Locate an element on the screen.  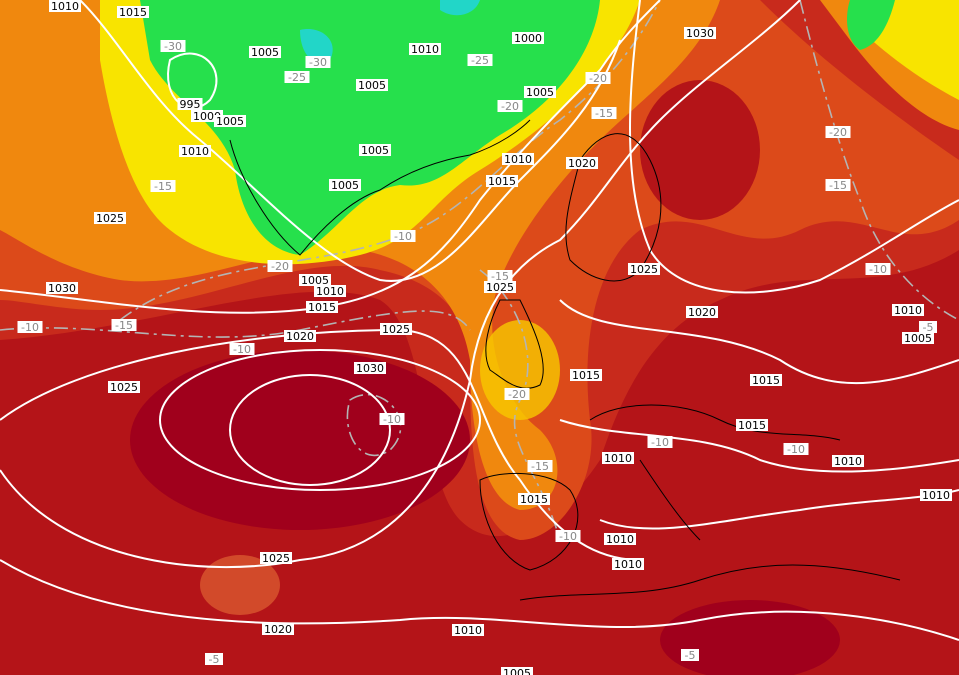
pressure-label: 995 is located at coordinates (190, 104).